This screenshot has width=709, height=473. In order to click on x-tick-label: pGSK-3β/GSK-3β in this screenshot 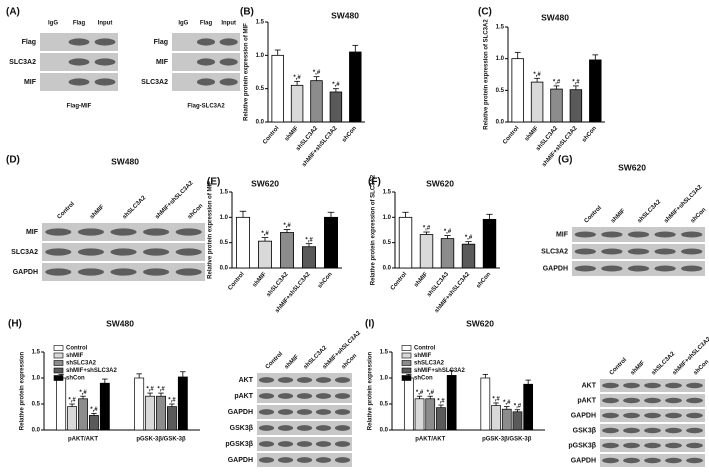, I will do `click(507, 440)`.